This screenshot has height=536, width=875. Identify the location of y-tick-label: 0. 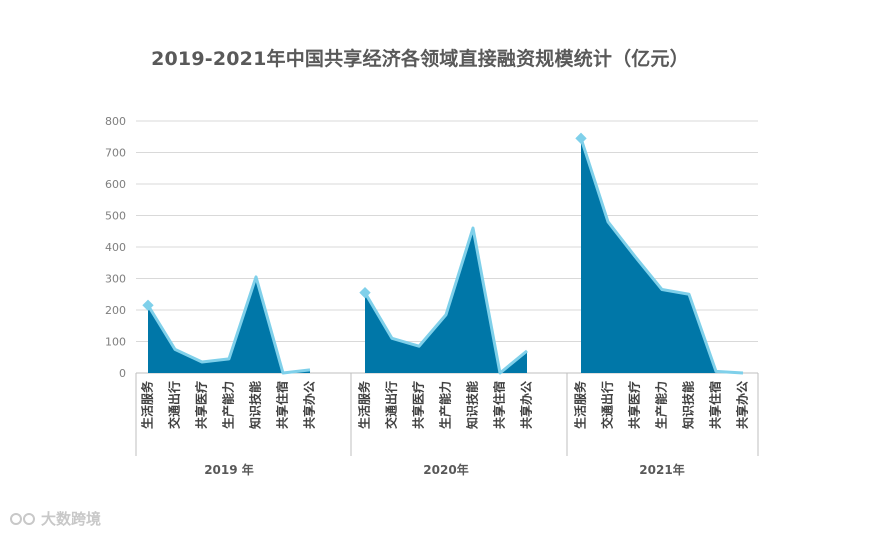
(122, 373).